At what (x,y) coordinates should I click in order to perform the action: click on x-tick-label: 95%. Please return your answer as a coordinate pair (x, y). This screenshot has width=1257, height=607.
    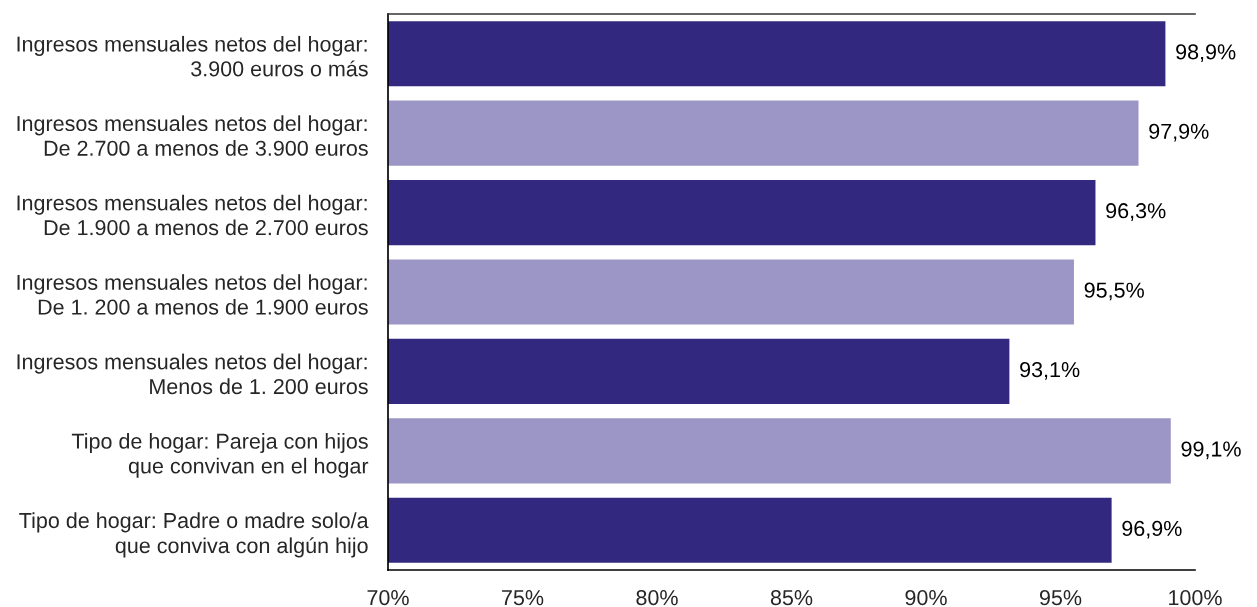
    Looking at the image, I should click on (1060, 598).